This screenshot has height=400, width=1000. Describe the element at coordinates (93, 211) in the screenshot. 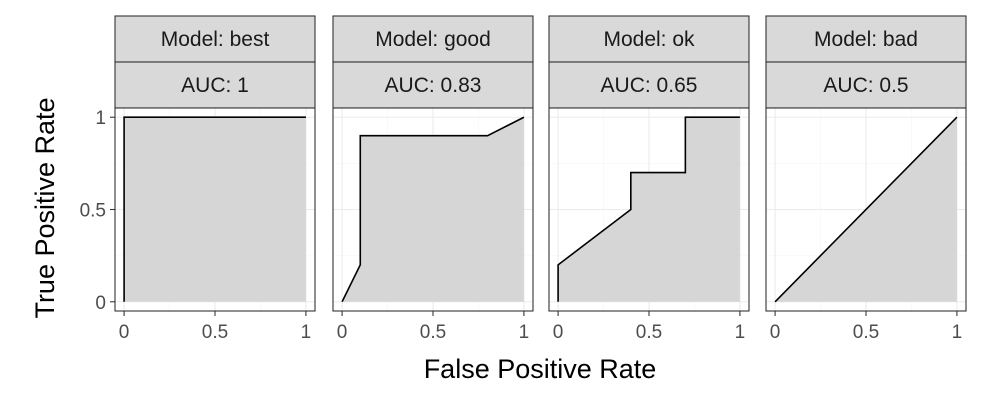

I see `y-tick-label: 0.5` at that location.